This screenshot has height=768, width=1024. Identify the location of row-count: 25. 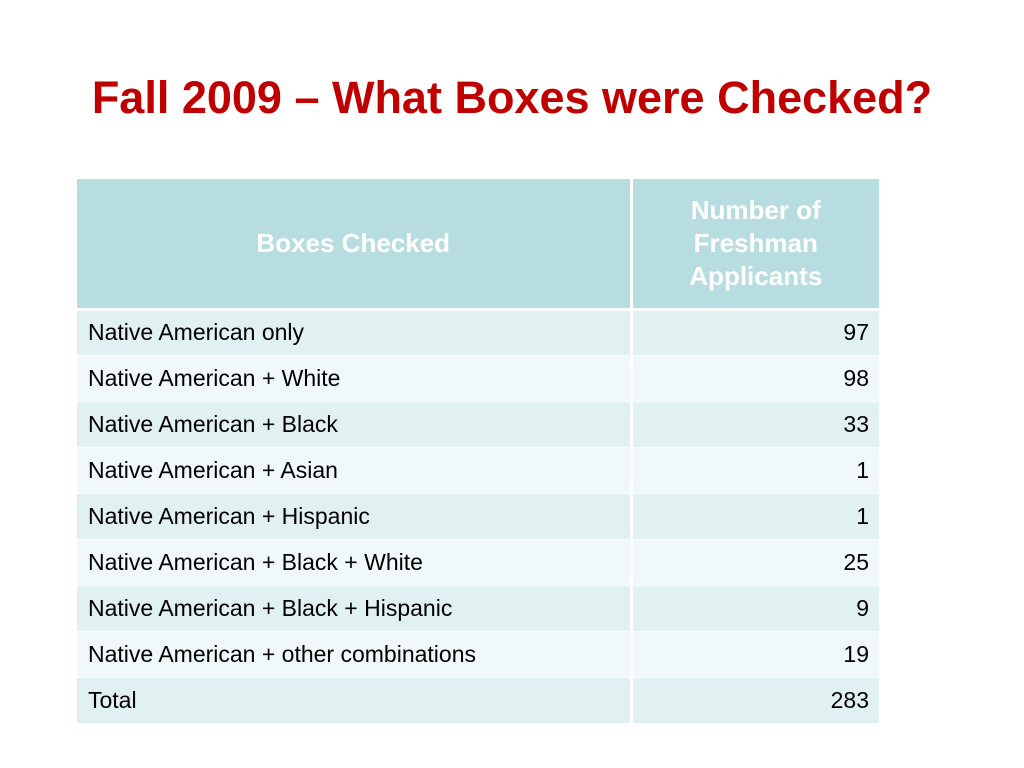
(755, 562).